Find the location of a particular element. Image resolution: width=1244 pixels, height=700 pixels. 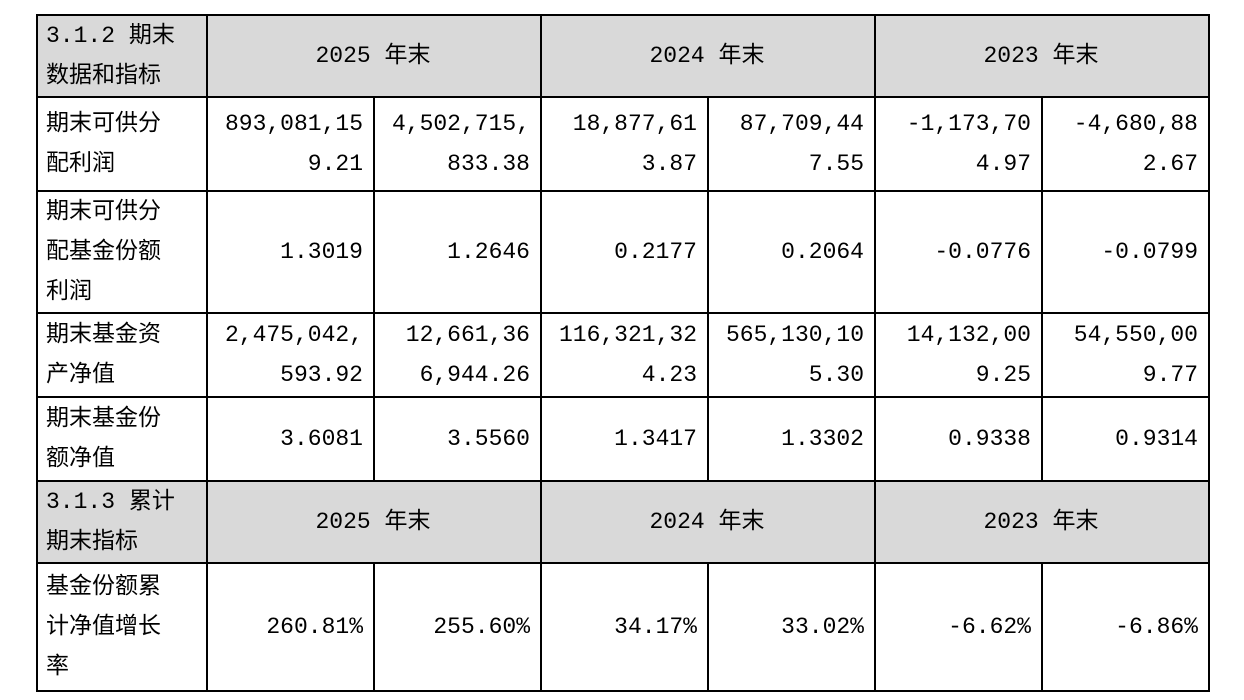

row-label-line: 额净值 is located at coordinates (80, 459).